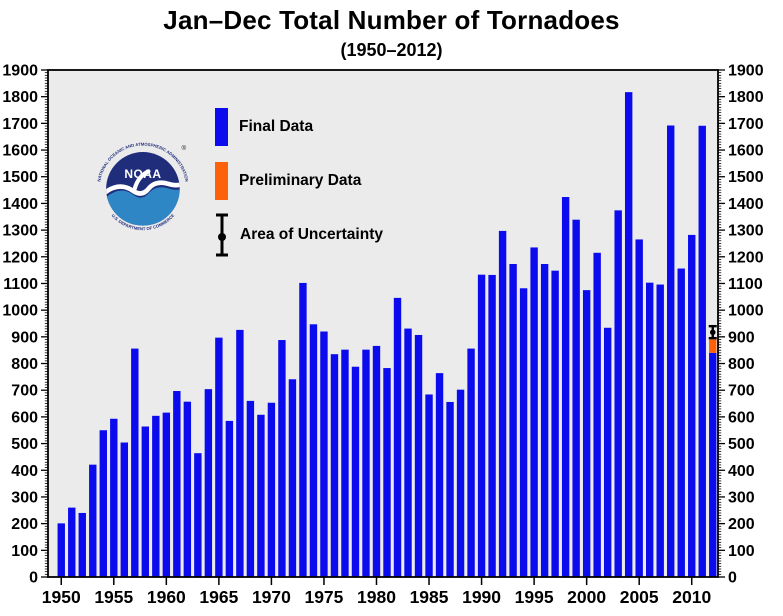 The height and width of the screenshot is (616, 783). I want to click on bar-1974, so click(313, 450).